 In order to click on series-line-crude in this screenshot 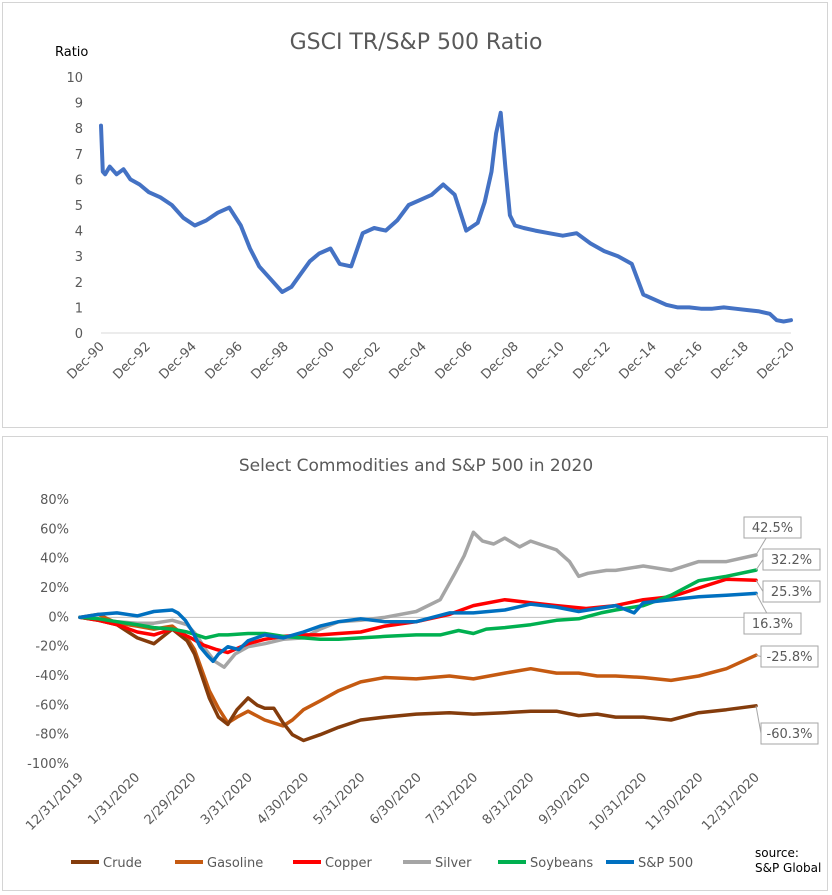, I will do `click(418, 679)`.